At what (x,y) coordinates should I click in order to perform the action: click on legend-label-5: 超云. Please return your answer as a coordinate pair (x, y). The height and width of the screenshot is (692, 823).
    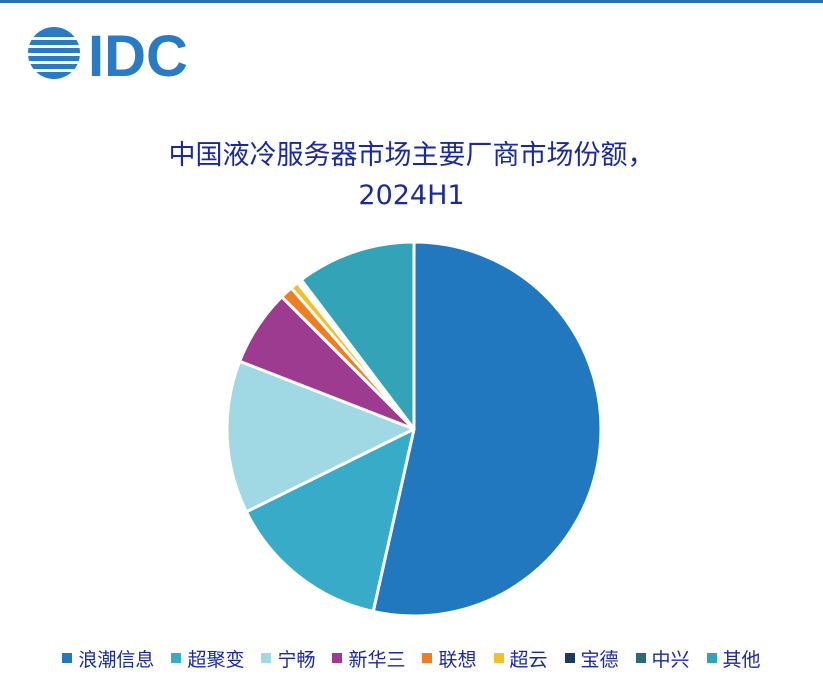
    Looking at the image, I should click on (528, 659).